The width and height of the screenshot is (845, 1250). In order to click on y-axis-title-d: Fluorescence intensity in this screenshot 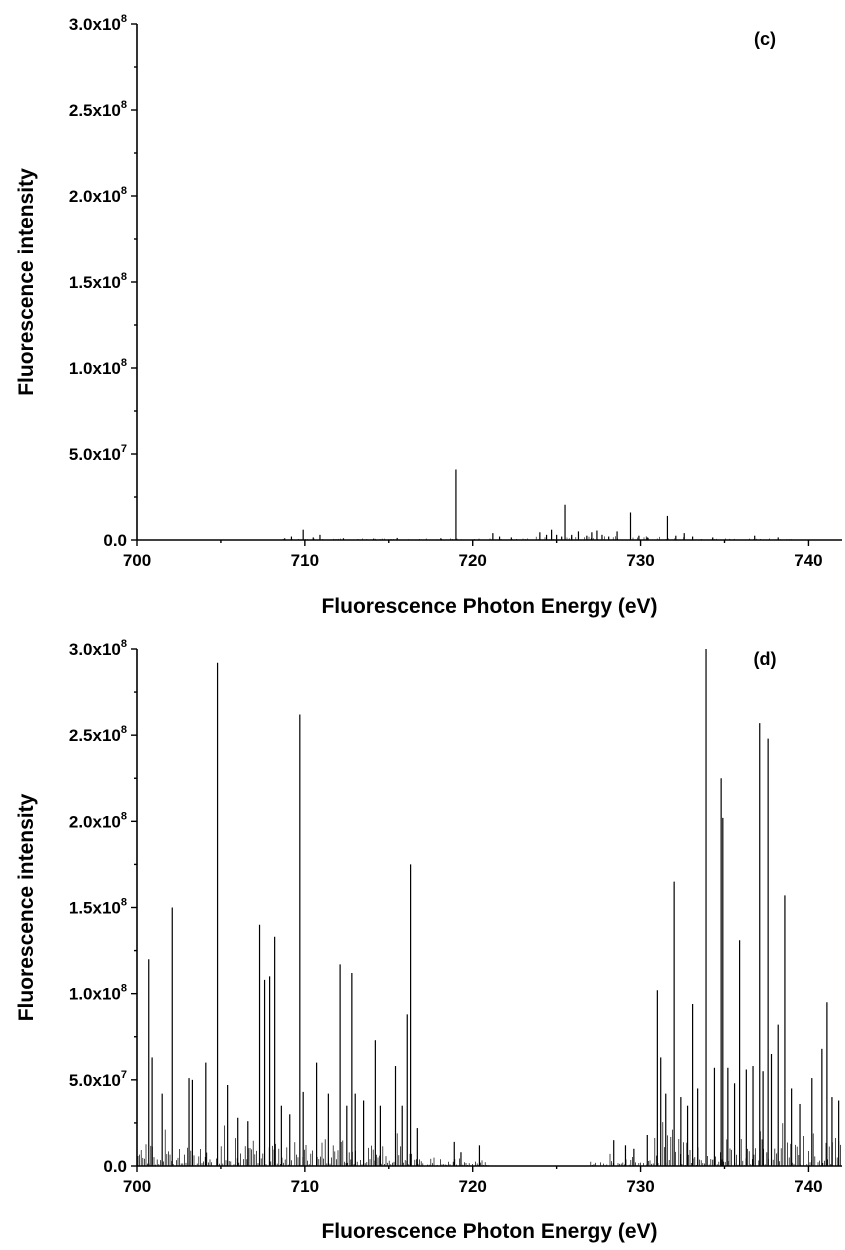, I will do `click(26, 907)`.